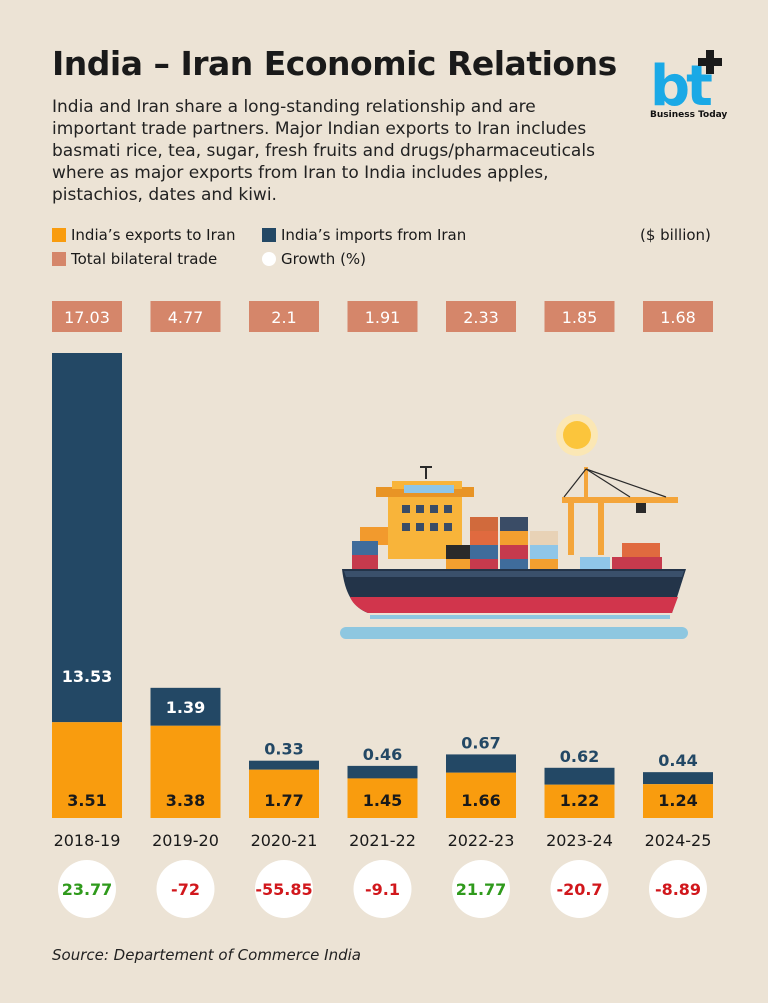 This screenshot has height=1003, width=768. I want to click on total-label: 2.1, so click(283, 317).